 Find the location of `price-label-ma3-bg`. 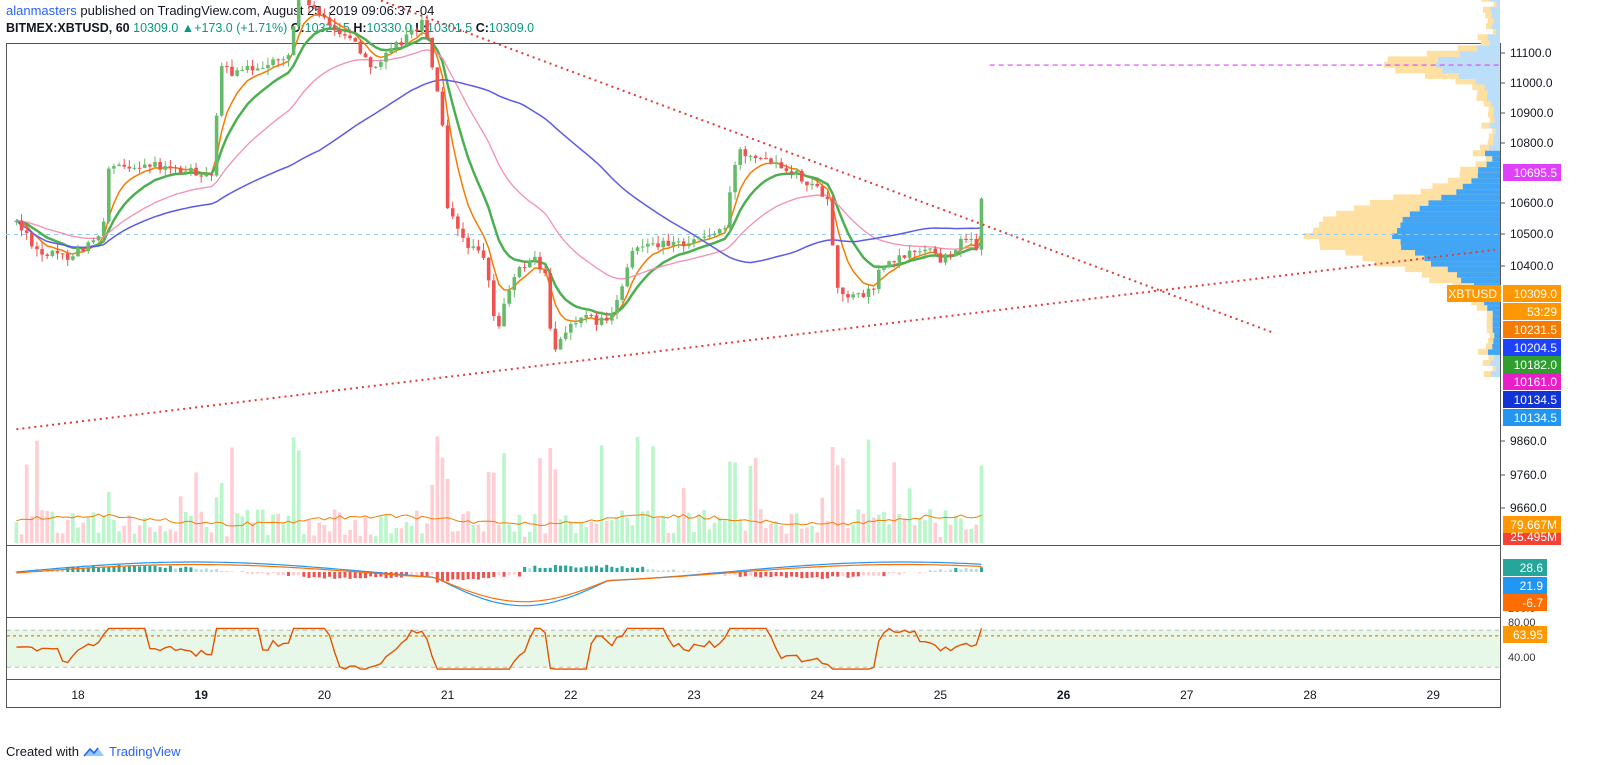

price-label-ma3-bg is located at coordinates (1532, 381).